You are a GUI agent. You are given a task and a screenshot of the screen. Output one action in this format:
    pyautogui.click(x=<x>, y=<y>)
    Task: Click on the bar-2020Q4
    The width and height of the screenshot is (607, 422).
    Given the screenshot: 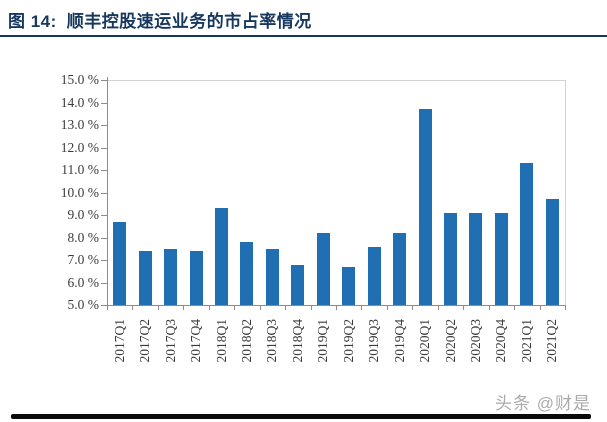 What is the action you would take?
    pyautogui.click(x=501, y=258)
    